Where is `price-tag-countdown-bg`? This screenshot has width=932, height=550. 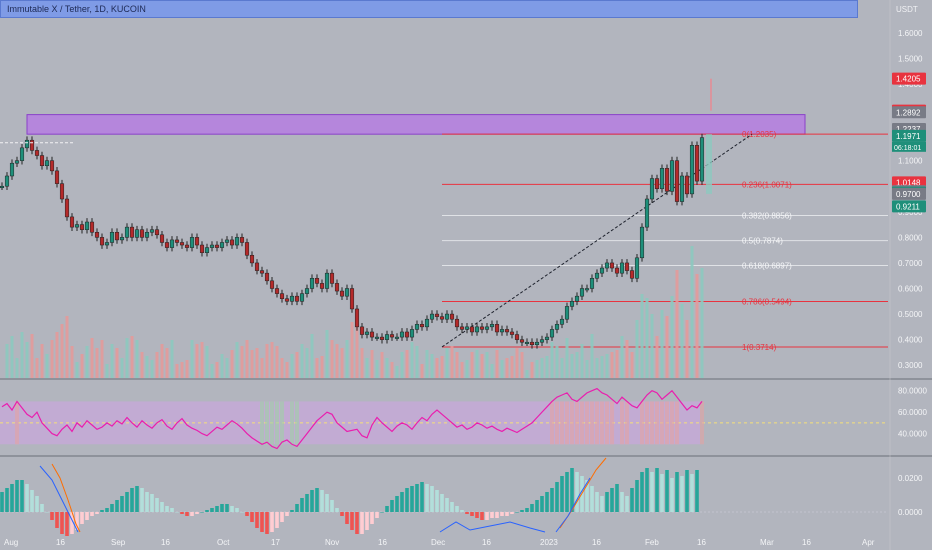 price-tag-countdown-bg is located at coordinates (909, 146).